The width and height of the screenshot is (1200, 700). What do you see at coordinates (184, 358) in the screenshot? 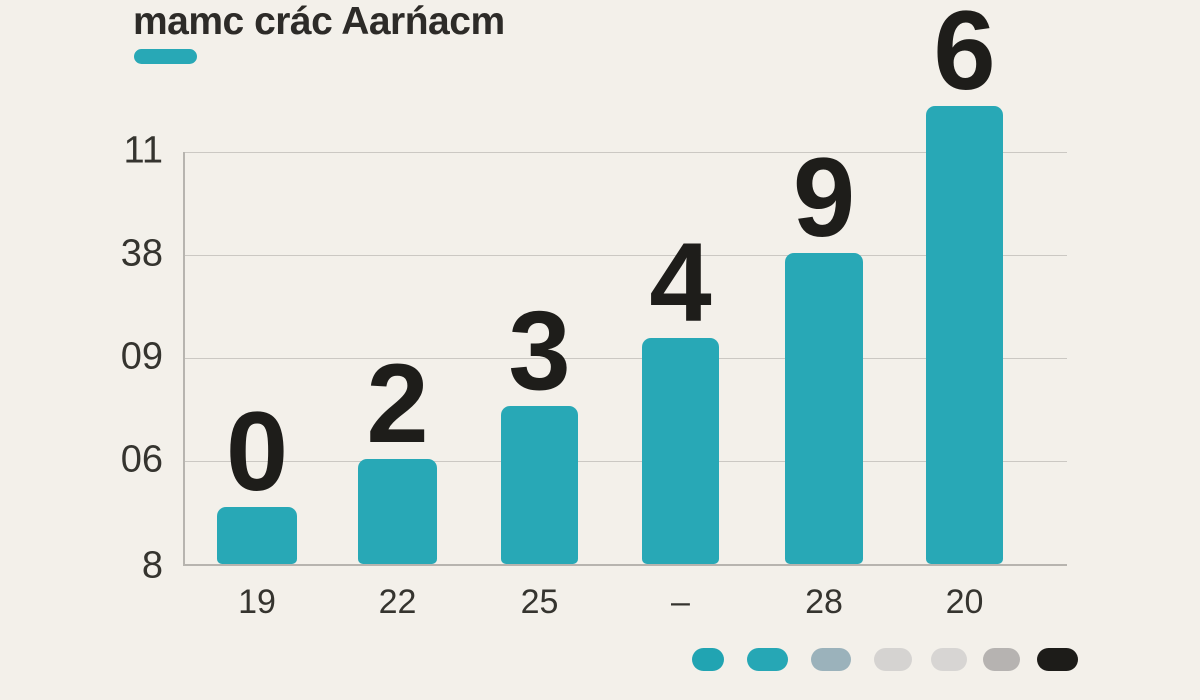
I see `y-axis-line` at bounding box center [184, 358].